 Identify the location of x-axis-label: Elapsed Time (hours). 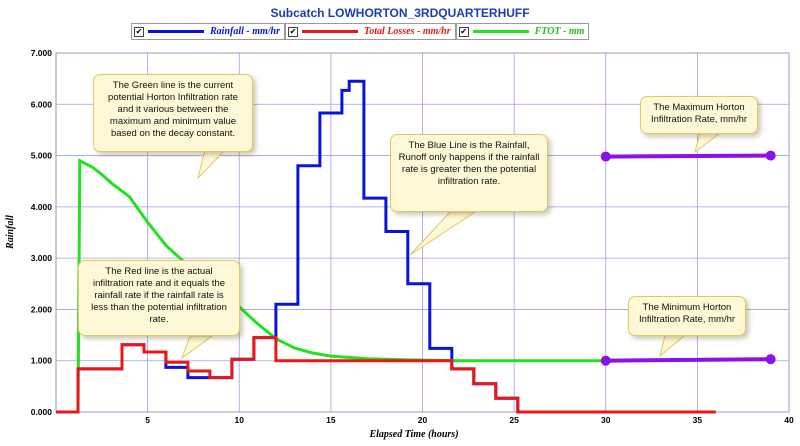
(413, 434).